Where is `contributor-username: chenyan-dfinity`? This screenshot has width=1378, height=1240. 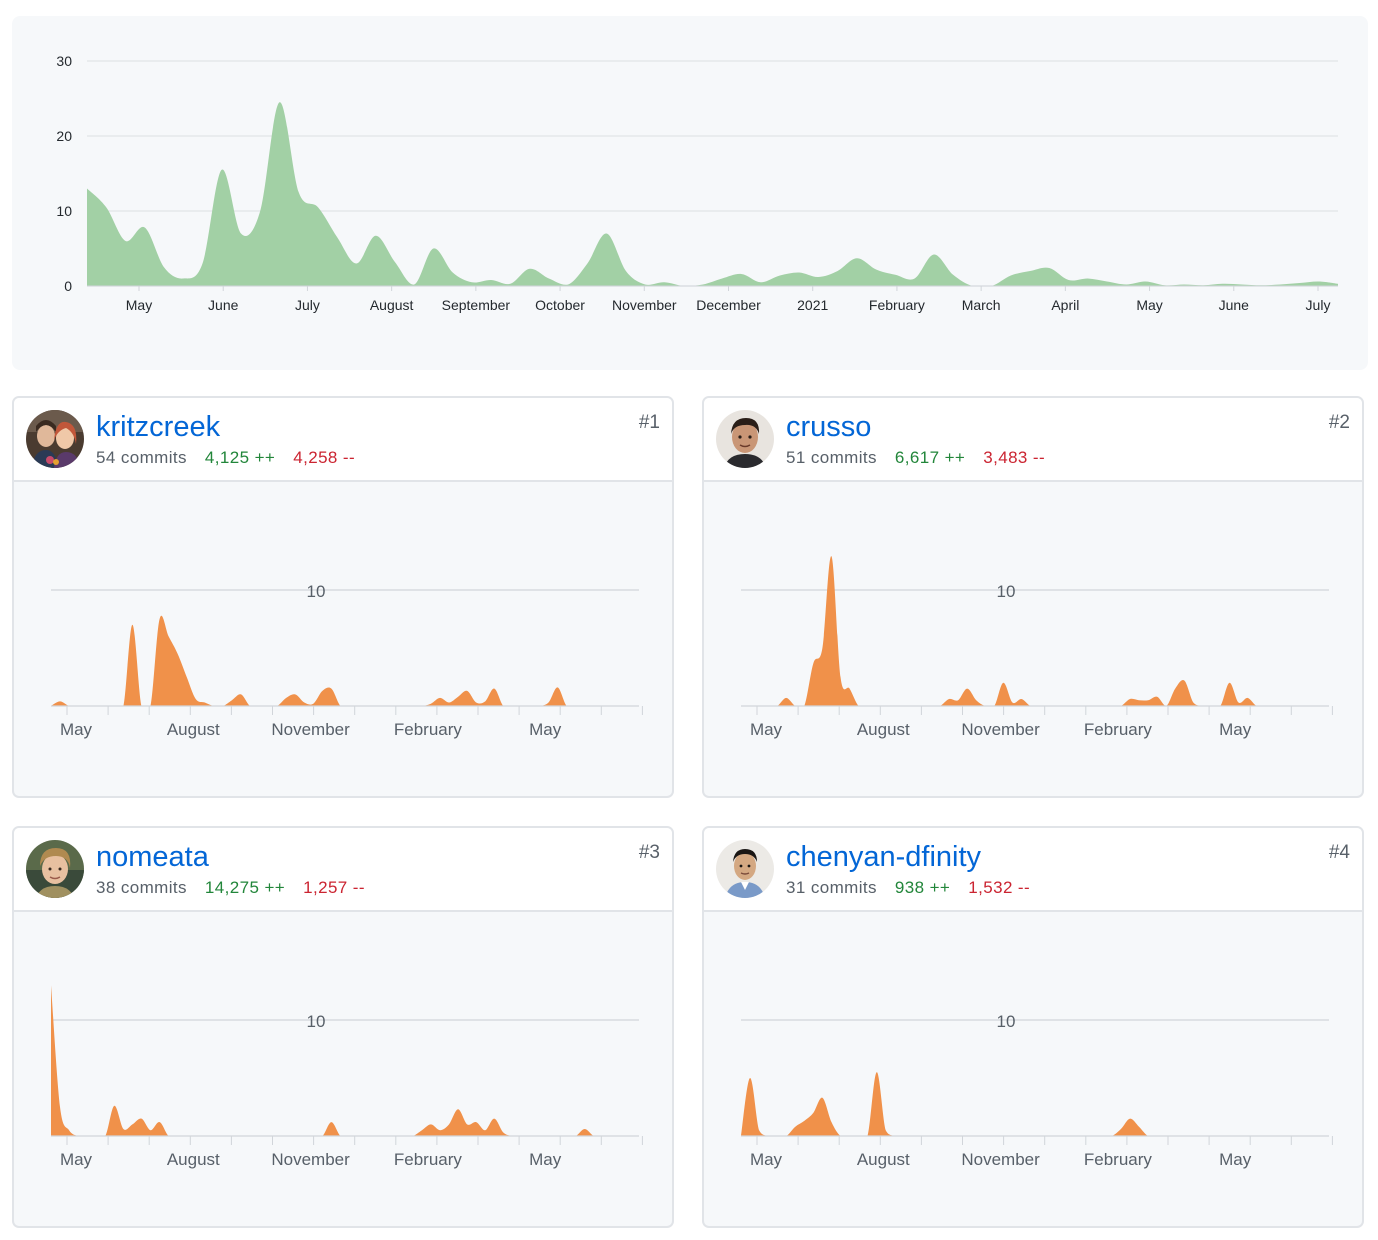
contributor-username: chenyan-dfinity is located at coordinates (884, 857).